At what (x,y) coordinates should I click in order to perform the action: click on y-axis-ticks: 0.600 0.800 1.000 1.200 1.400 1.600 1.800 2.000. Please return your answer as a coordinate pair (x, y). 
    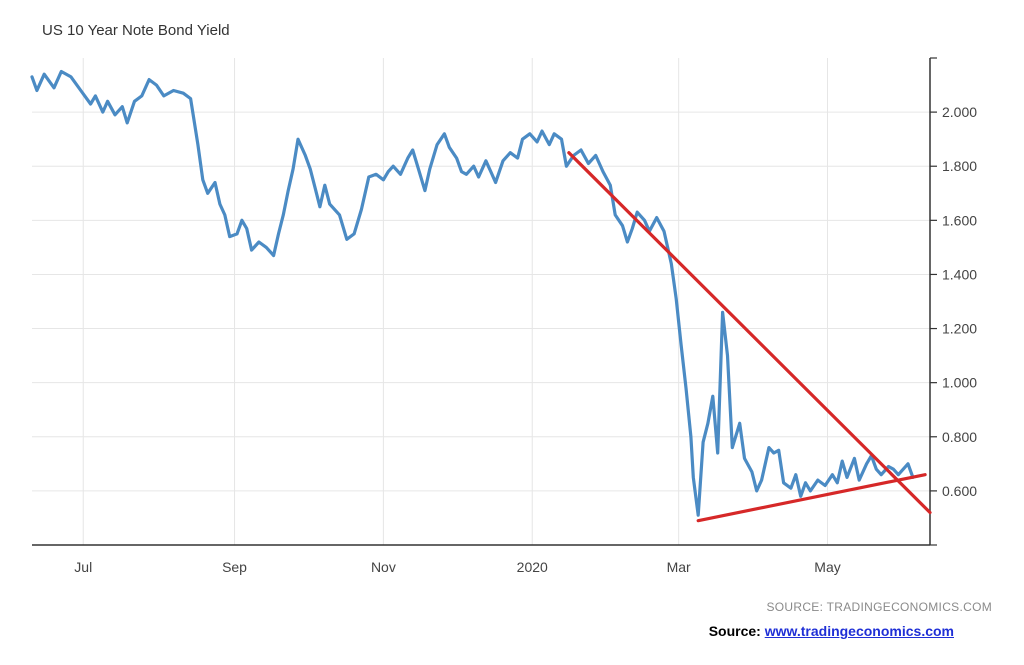
    Looking at the image, I should click on (953, 301).